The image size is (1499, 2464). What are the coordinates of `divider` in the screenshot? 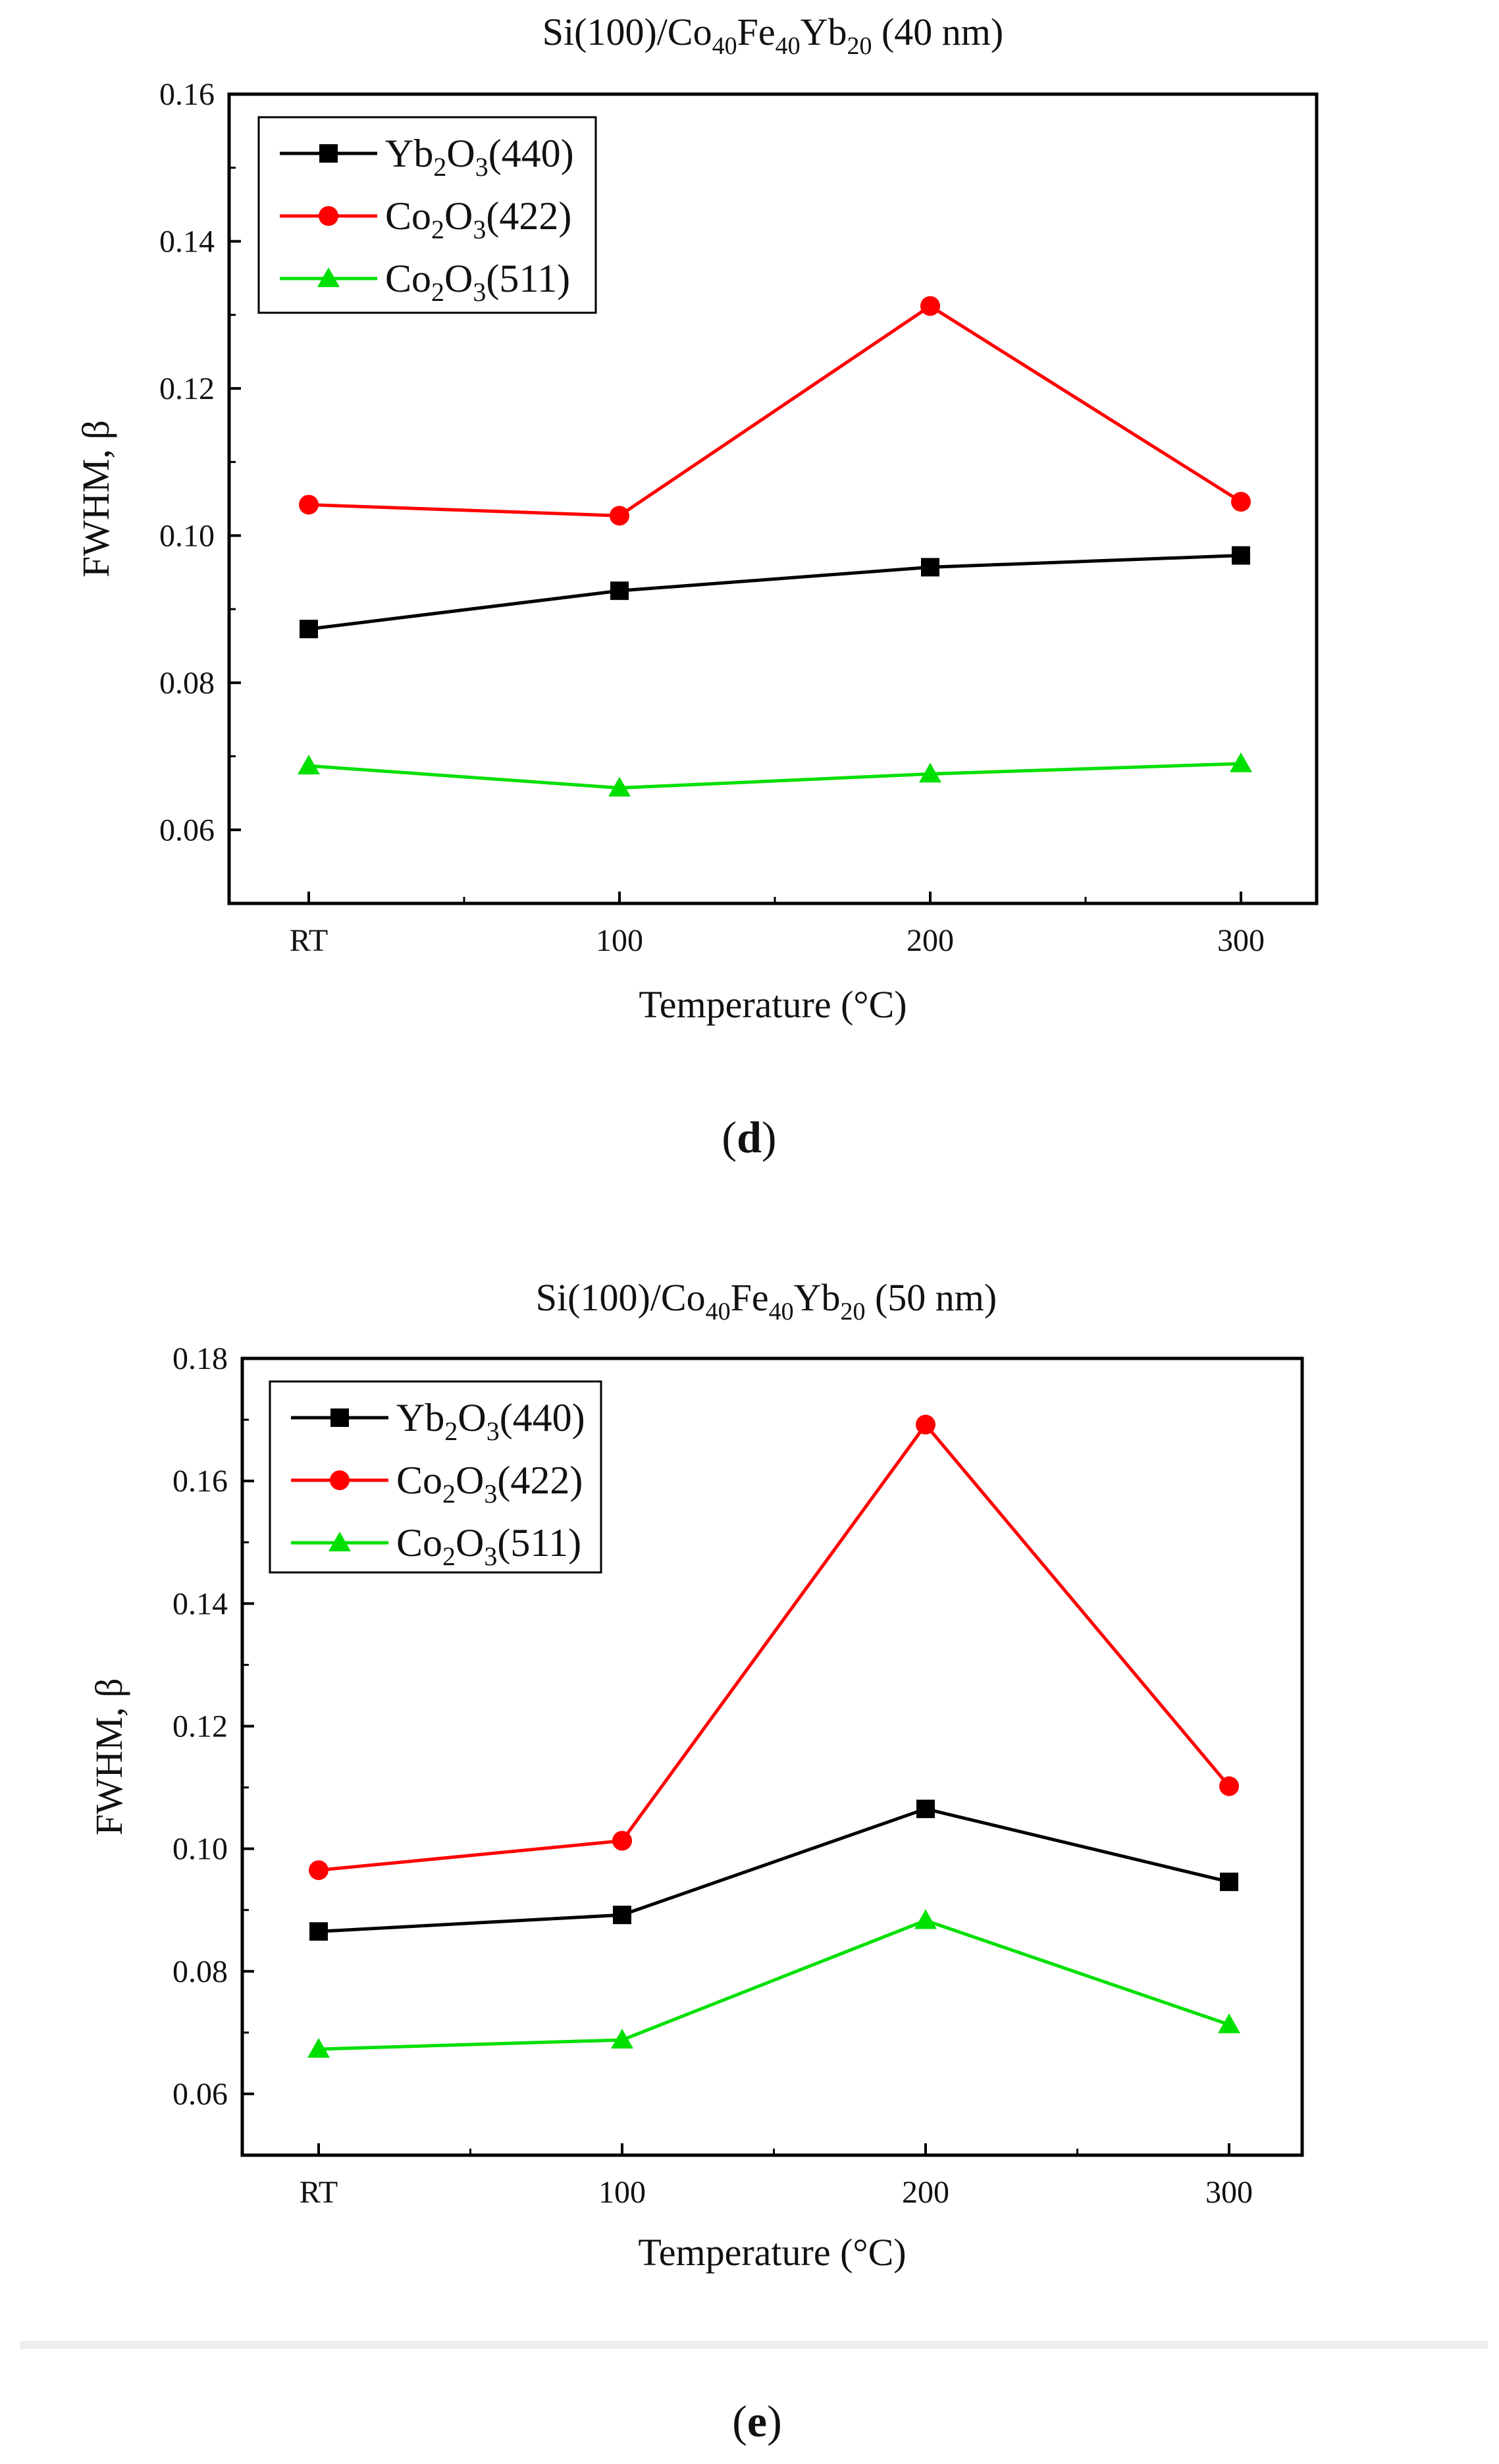 It's located at (754, 2345).